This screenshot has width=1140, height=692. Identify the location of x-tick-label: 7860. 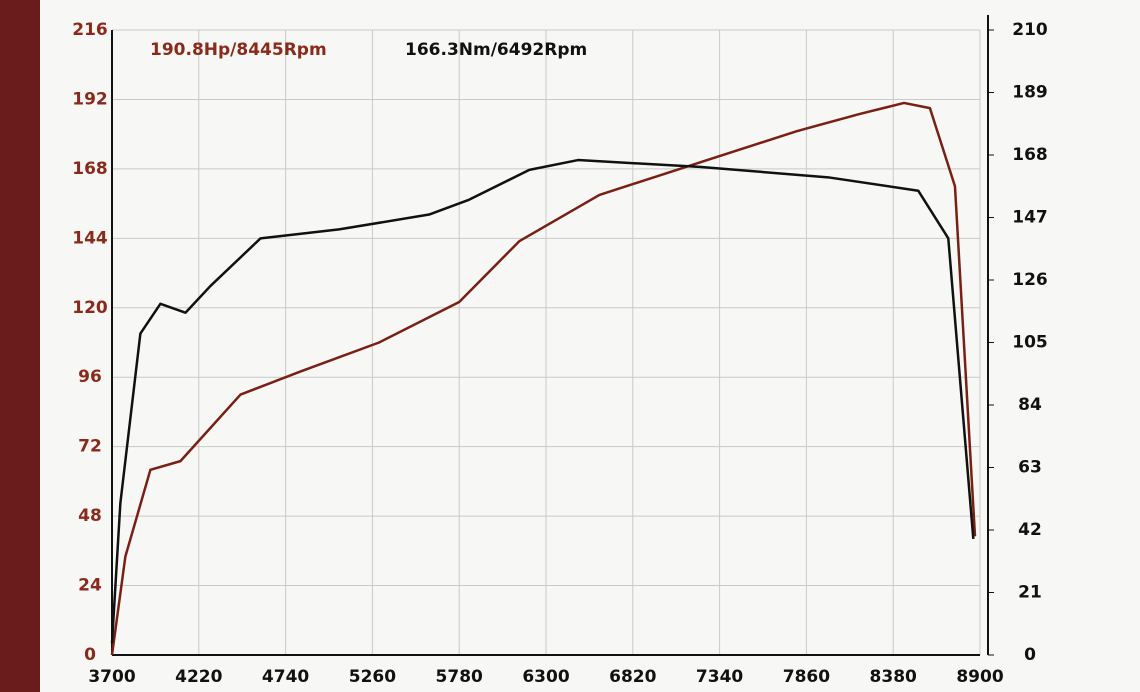
(806, 677).